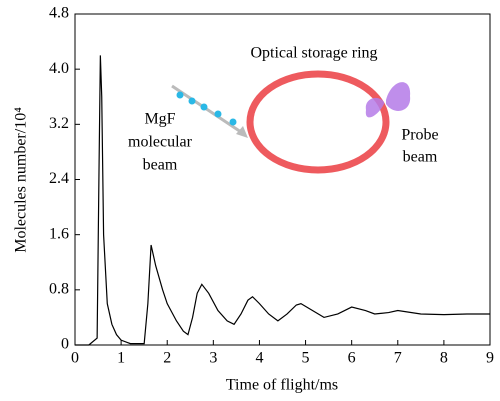  What do you see at coordinates (388, 100) in the screenshot?
I see `probe-beam` at bounding box center [388, 100].